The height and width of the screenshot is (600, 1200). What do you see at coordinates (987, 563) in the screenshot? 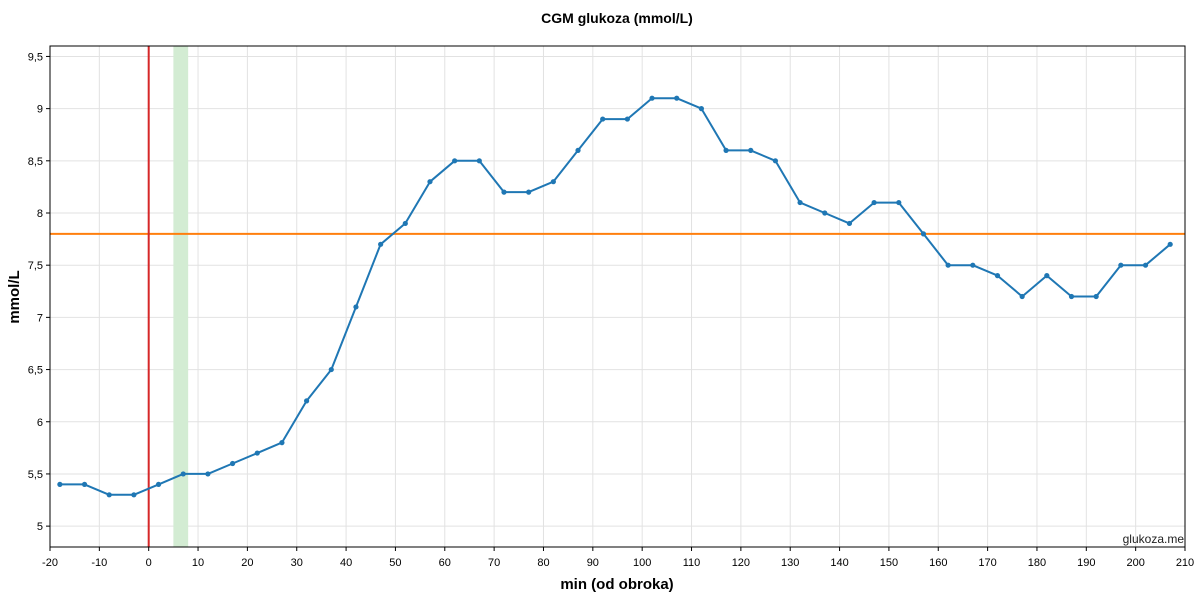
I see `x-tick-label: 170` at bounding box center [987, 563].